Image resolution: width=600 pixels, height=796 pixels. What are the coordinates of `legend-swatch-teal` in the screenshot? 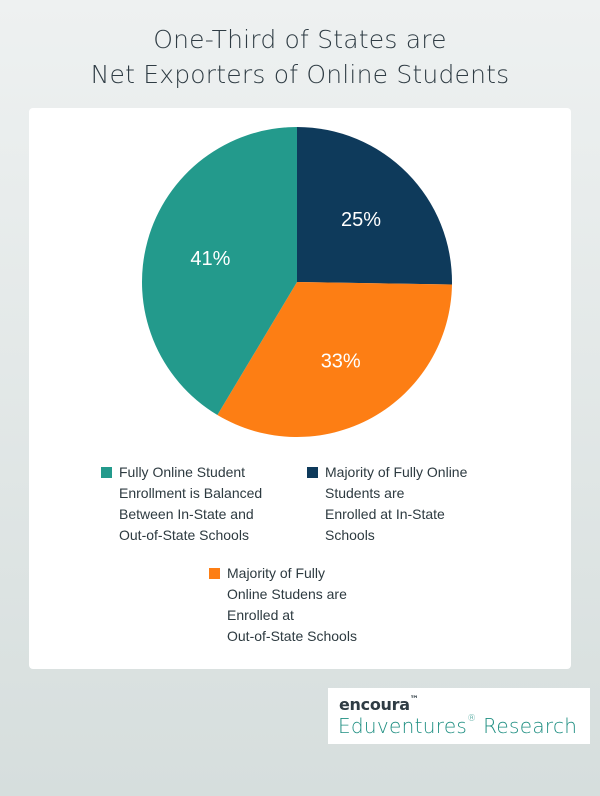 It's located at (106, 472).